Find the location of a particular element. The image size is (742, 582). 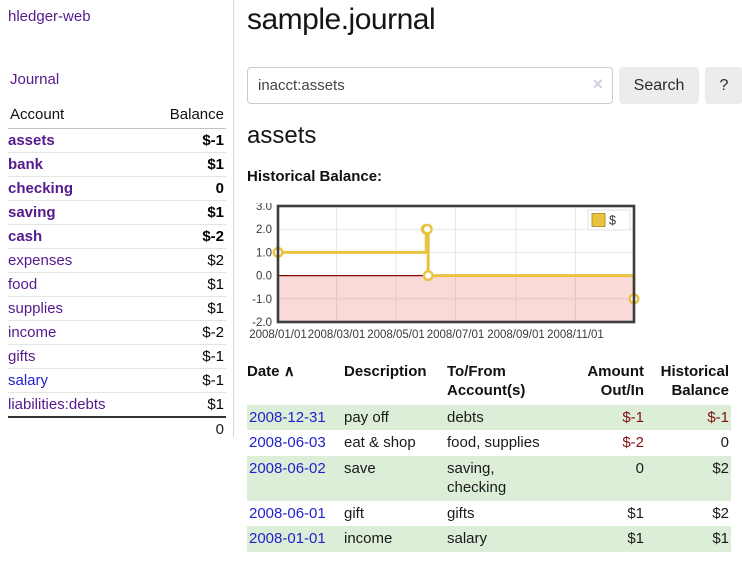

account-link-liabilities-debts: liabilities:debts is located at coordinates (57, 404).